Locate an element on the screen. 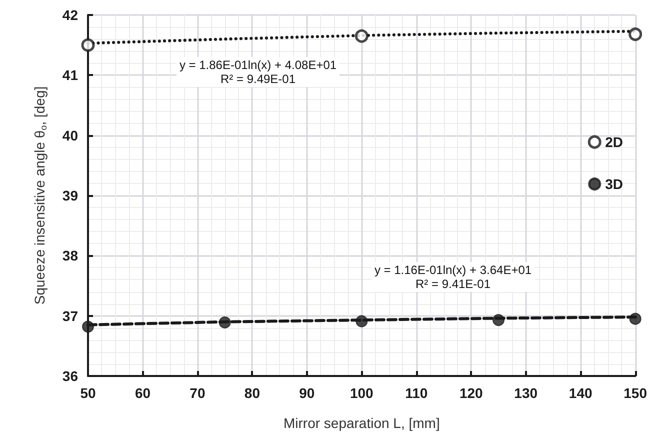 Image resolution: width=650 pixels, height=442 pixels. y-tick-label: 39 is located at coordinates (70, 196).